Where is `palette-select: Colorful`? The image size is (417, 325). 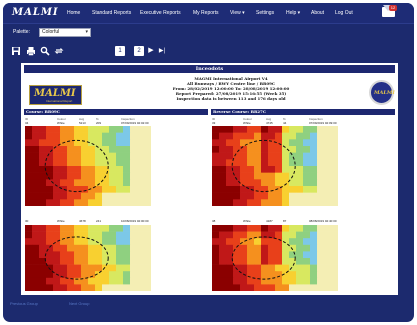 palette-select: Colorful is located at coordinates (65, 32).